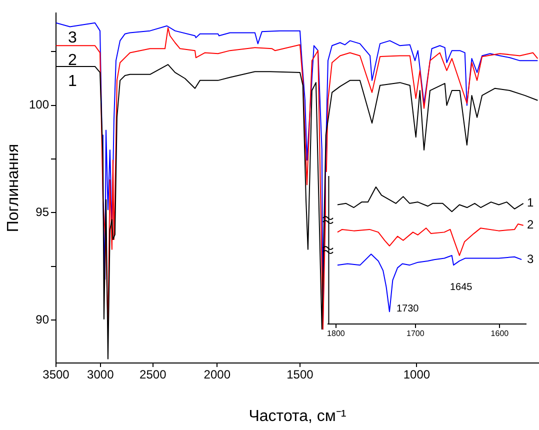  What do you see at coordinates (336, 333) in the screenshot?
I see `x-tick-label: 1800` at bounding box center [336, 333].